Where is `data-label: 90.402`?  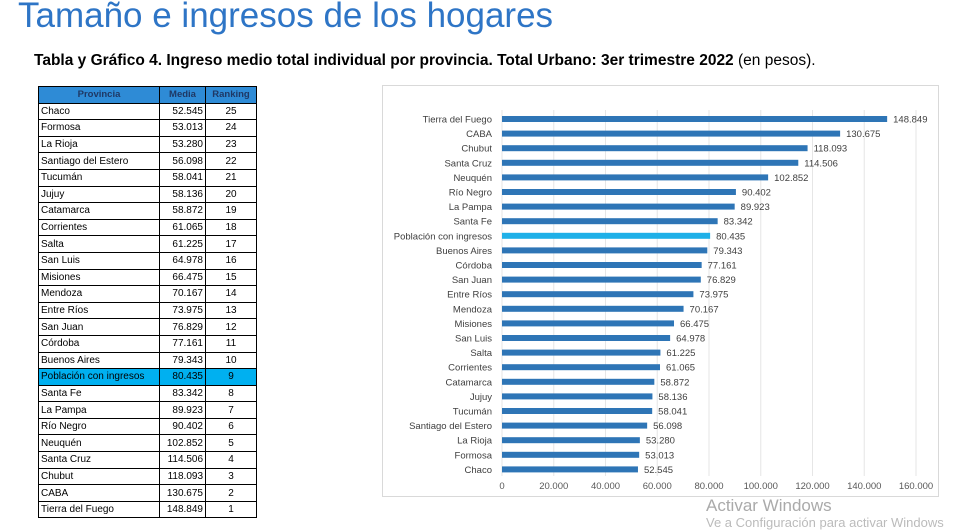 data-label: 90.402 is located at coordinates (756, 193).